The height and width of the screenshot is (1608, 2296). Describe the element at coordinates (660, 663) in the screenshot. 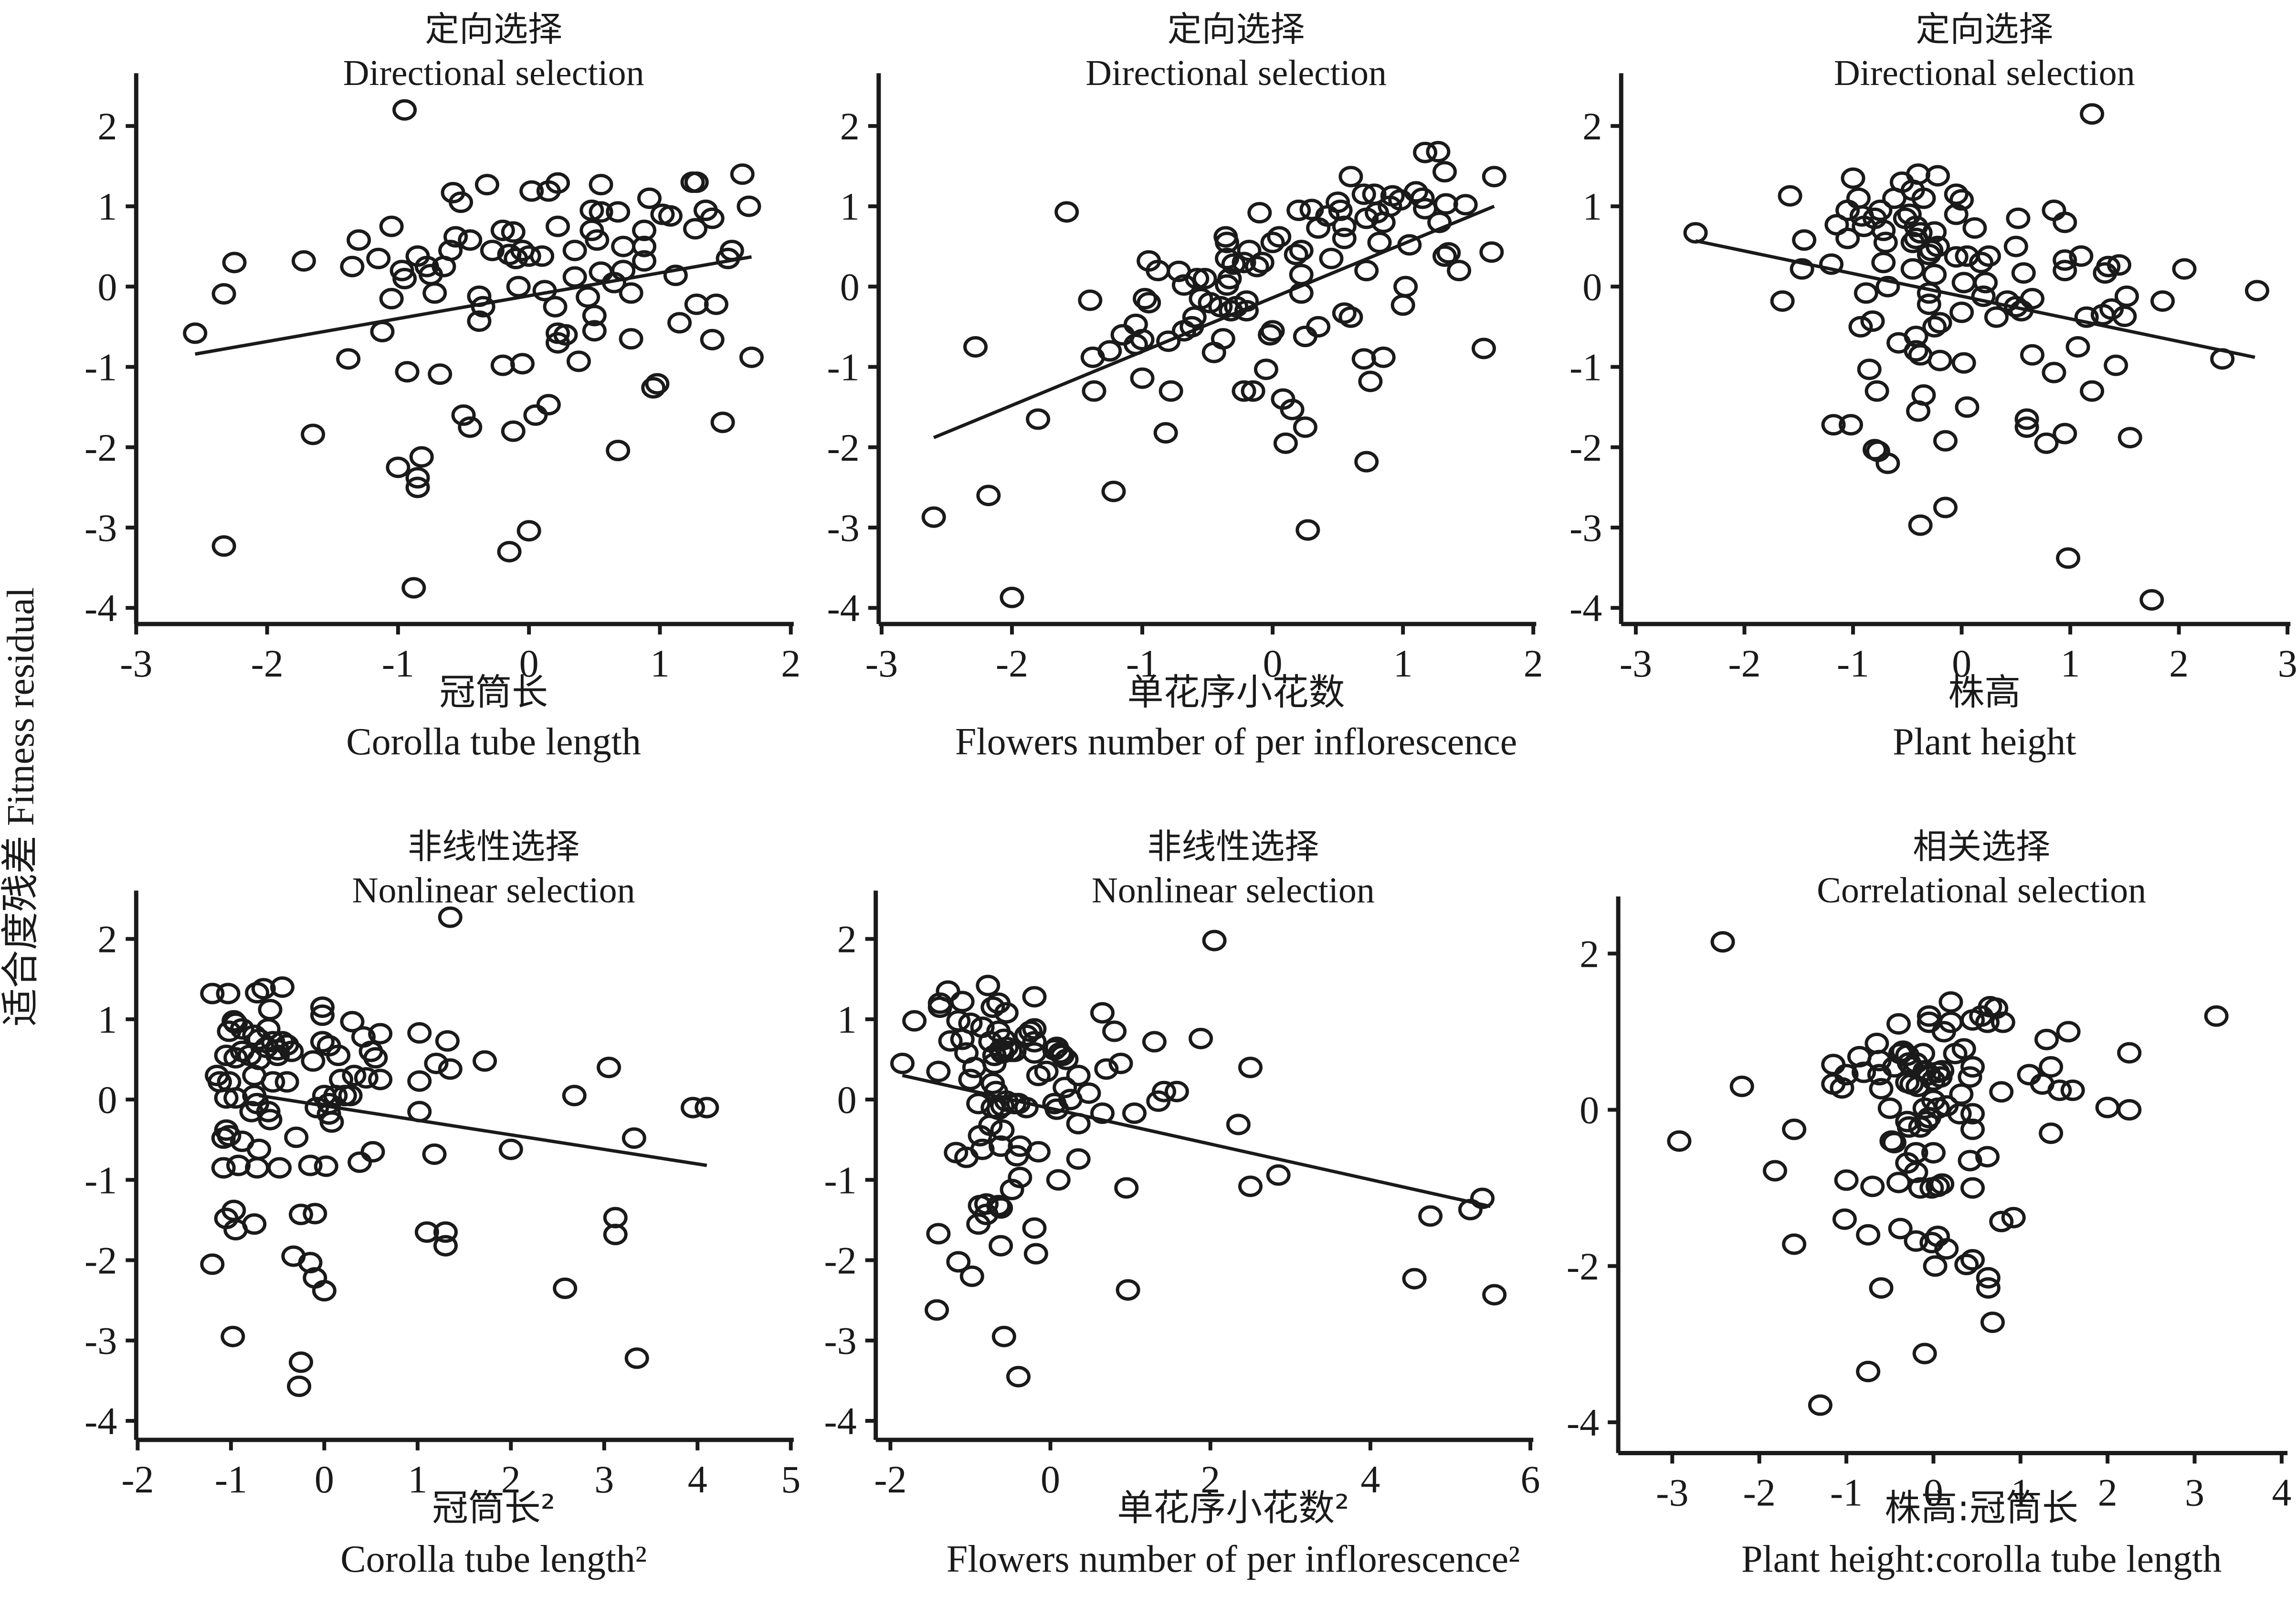

I see `x-tick-label: 1` at that location.